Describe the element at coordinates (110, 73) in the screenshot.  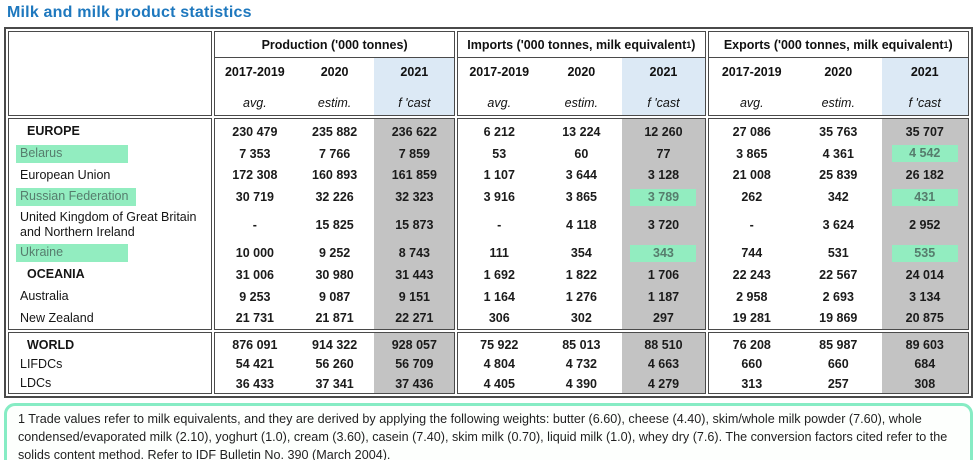
I see `table-corner-cell` at that location.